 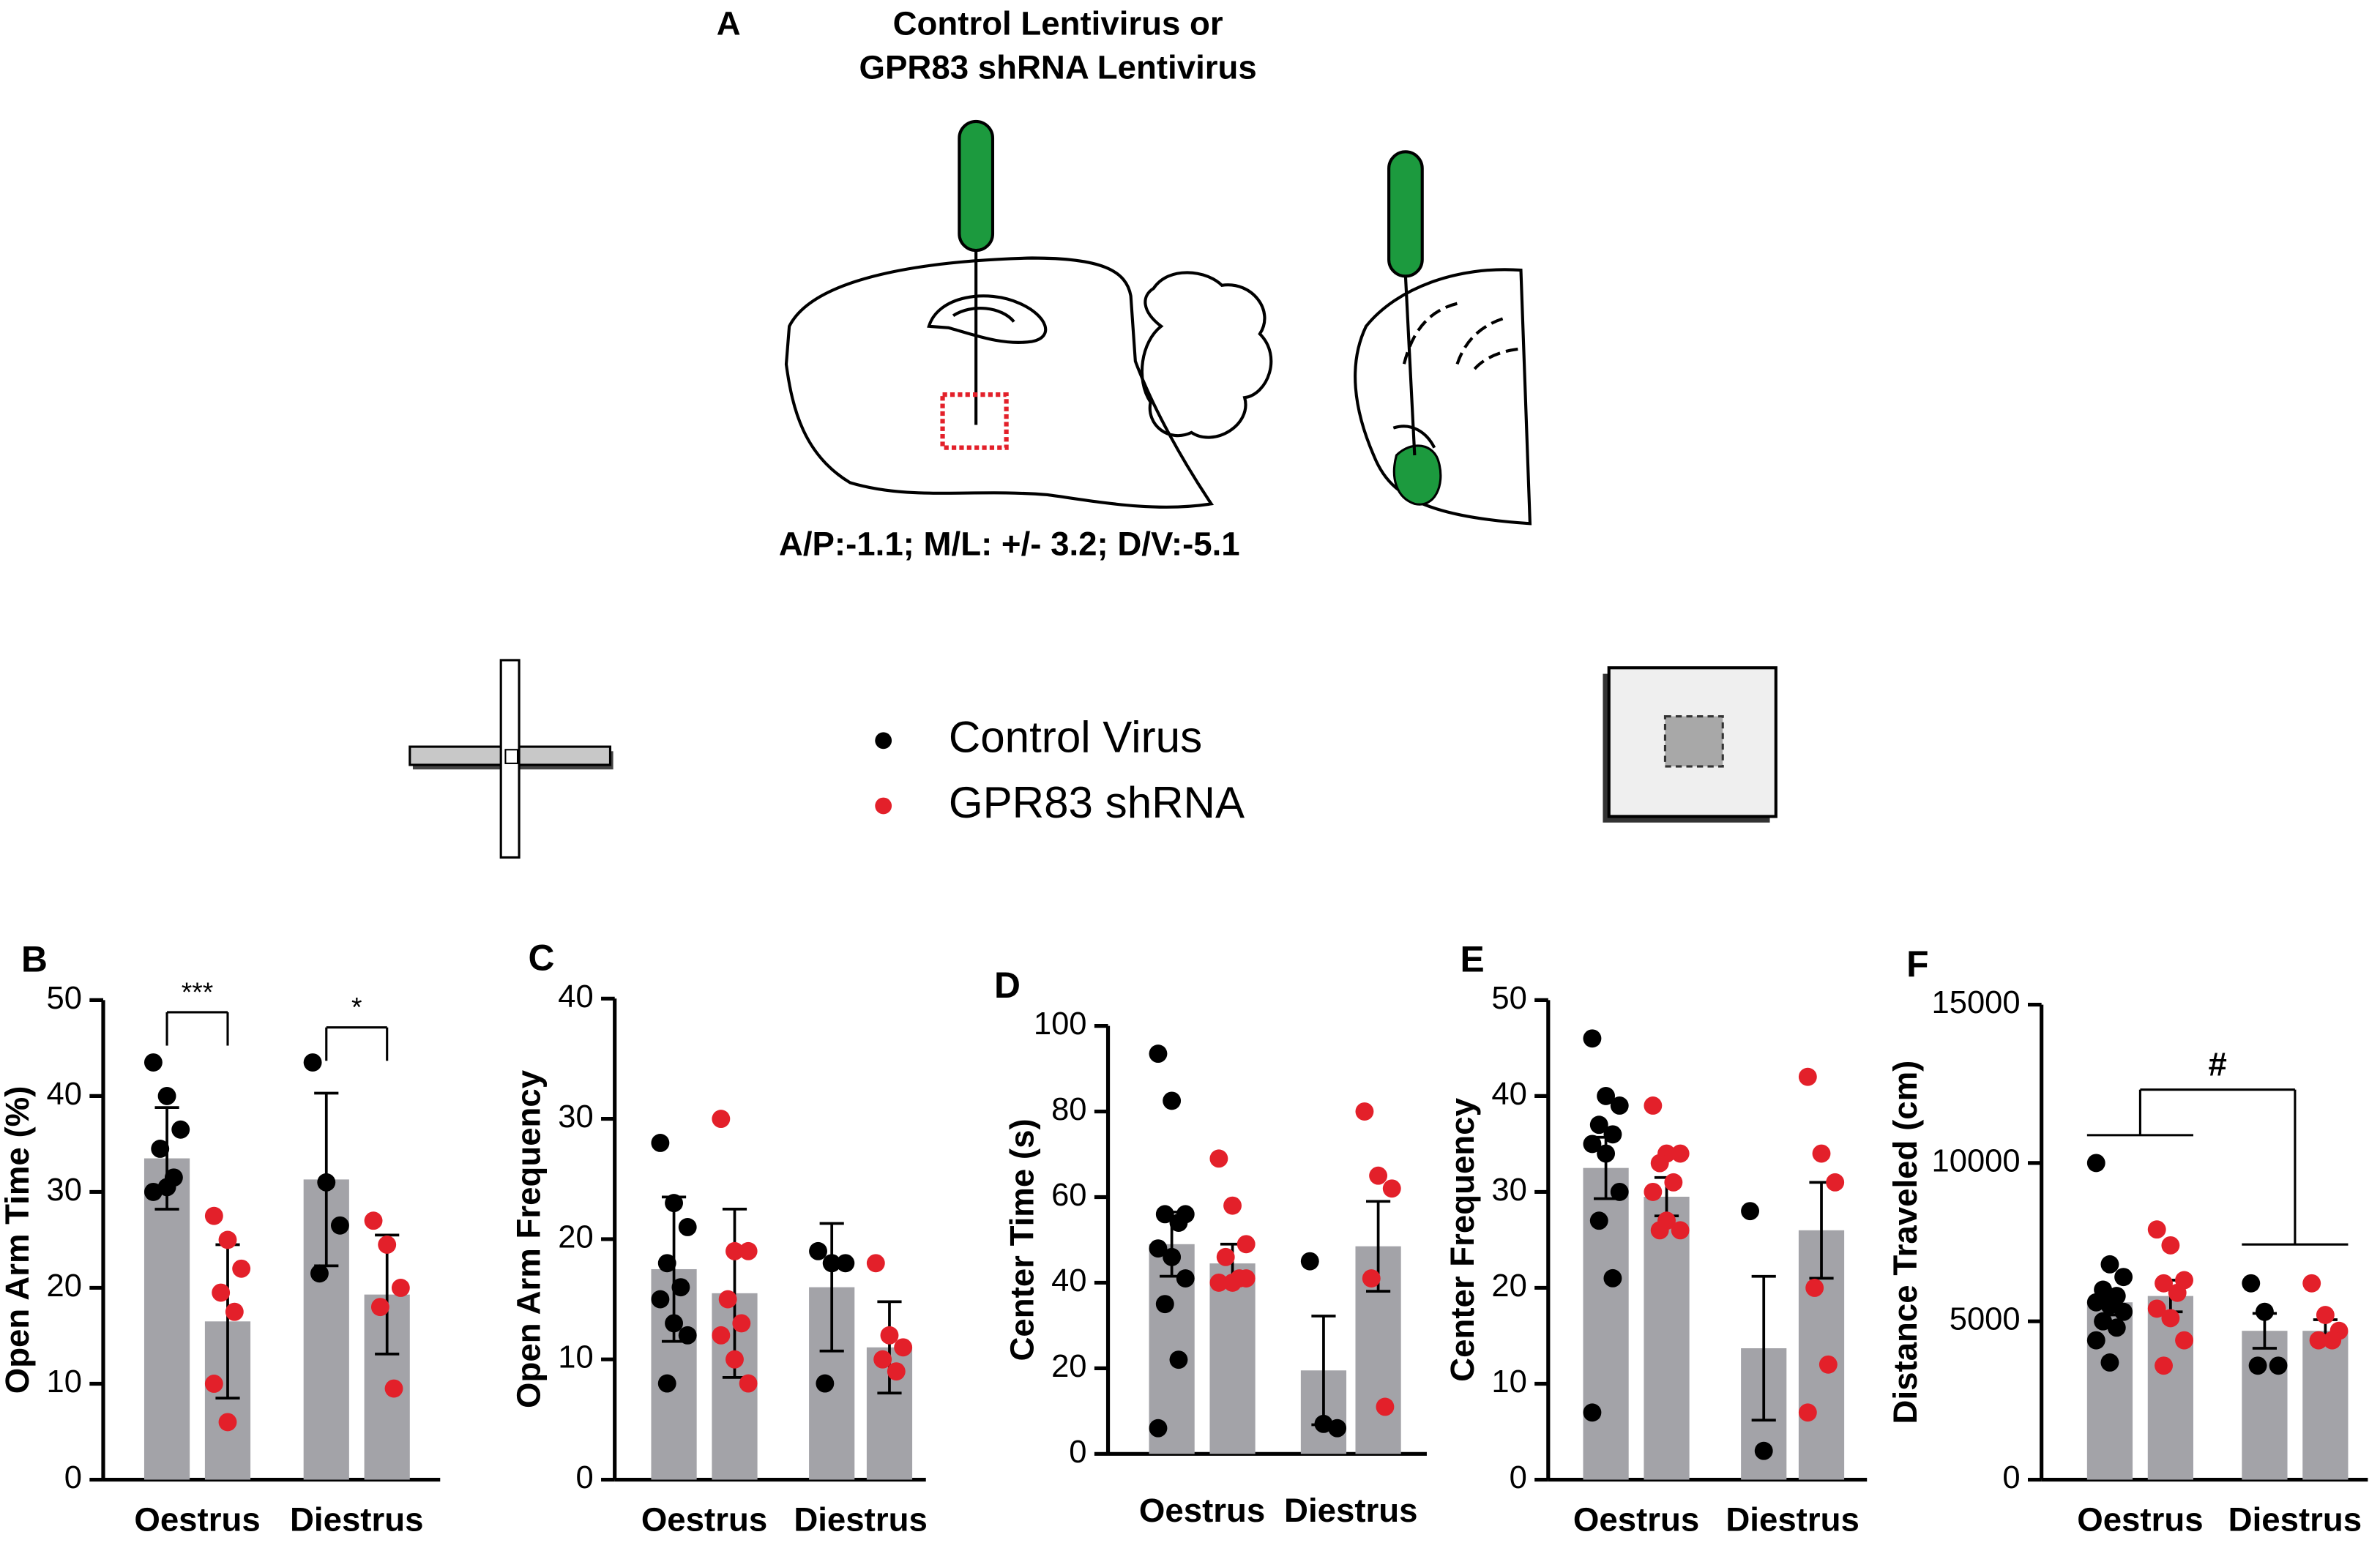 I want to click on error-bar, so click(x=388, y=1295).